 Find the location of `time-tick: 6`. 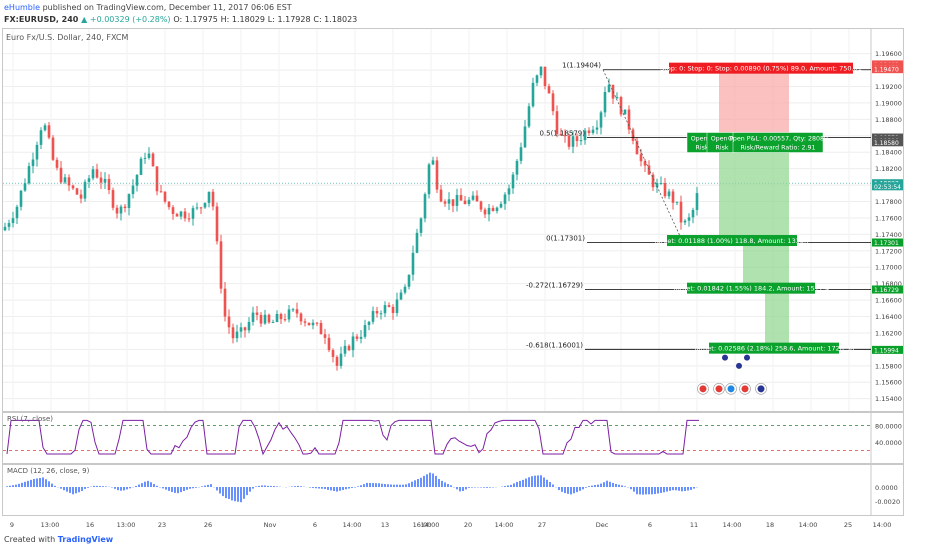

time-tick: 6 is located at coordinates (650, 525).